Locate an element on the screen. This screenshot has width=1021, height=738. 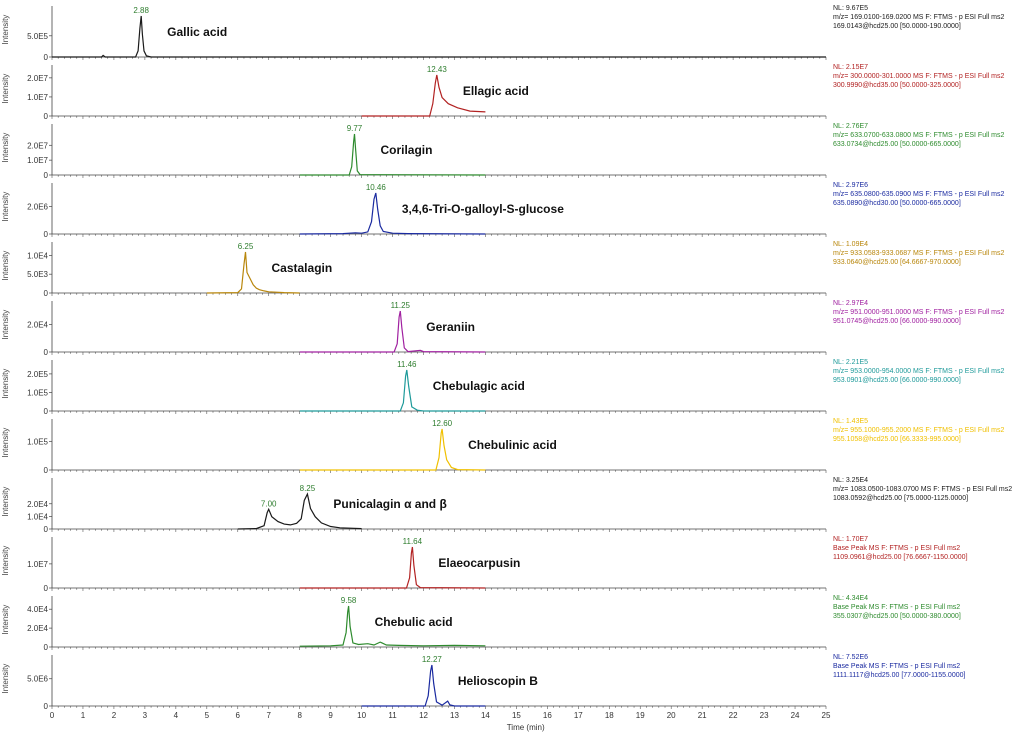
y-tick-label: 2.0E6 is located at coordinates (37, 206).